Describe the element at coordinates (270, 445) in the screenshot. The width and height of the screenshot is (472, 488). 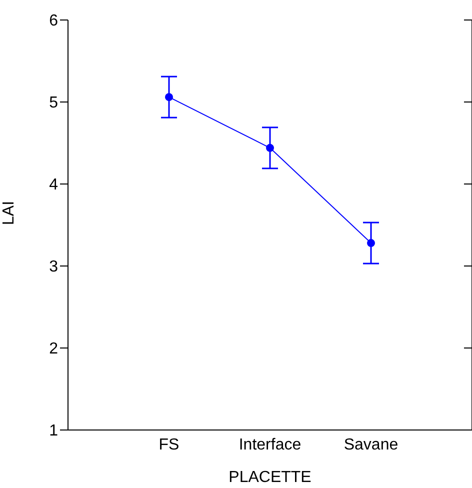
I see `x-tick-label: Interface` at that location.